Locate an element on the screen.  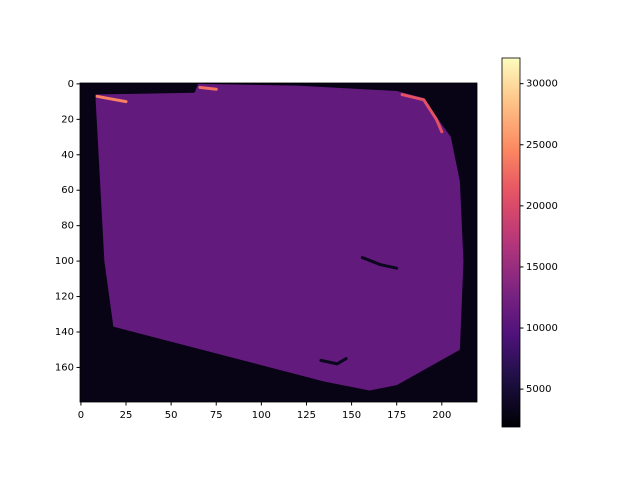
x-tick-label: 100 is located at coordinates (261, 415).